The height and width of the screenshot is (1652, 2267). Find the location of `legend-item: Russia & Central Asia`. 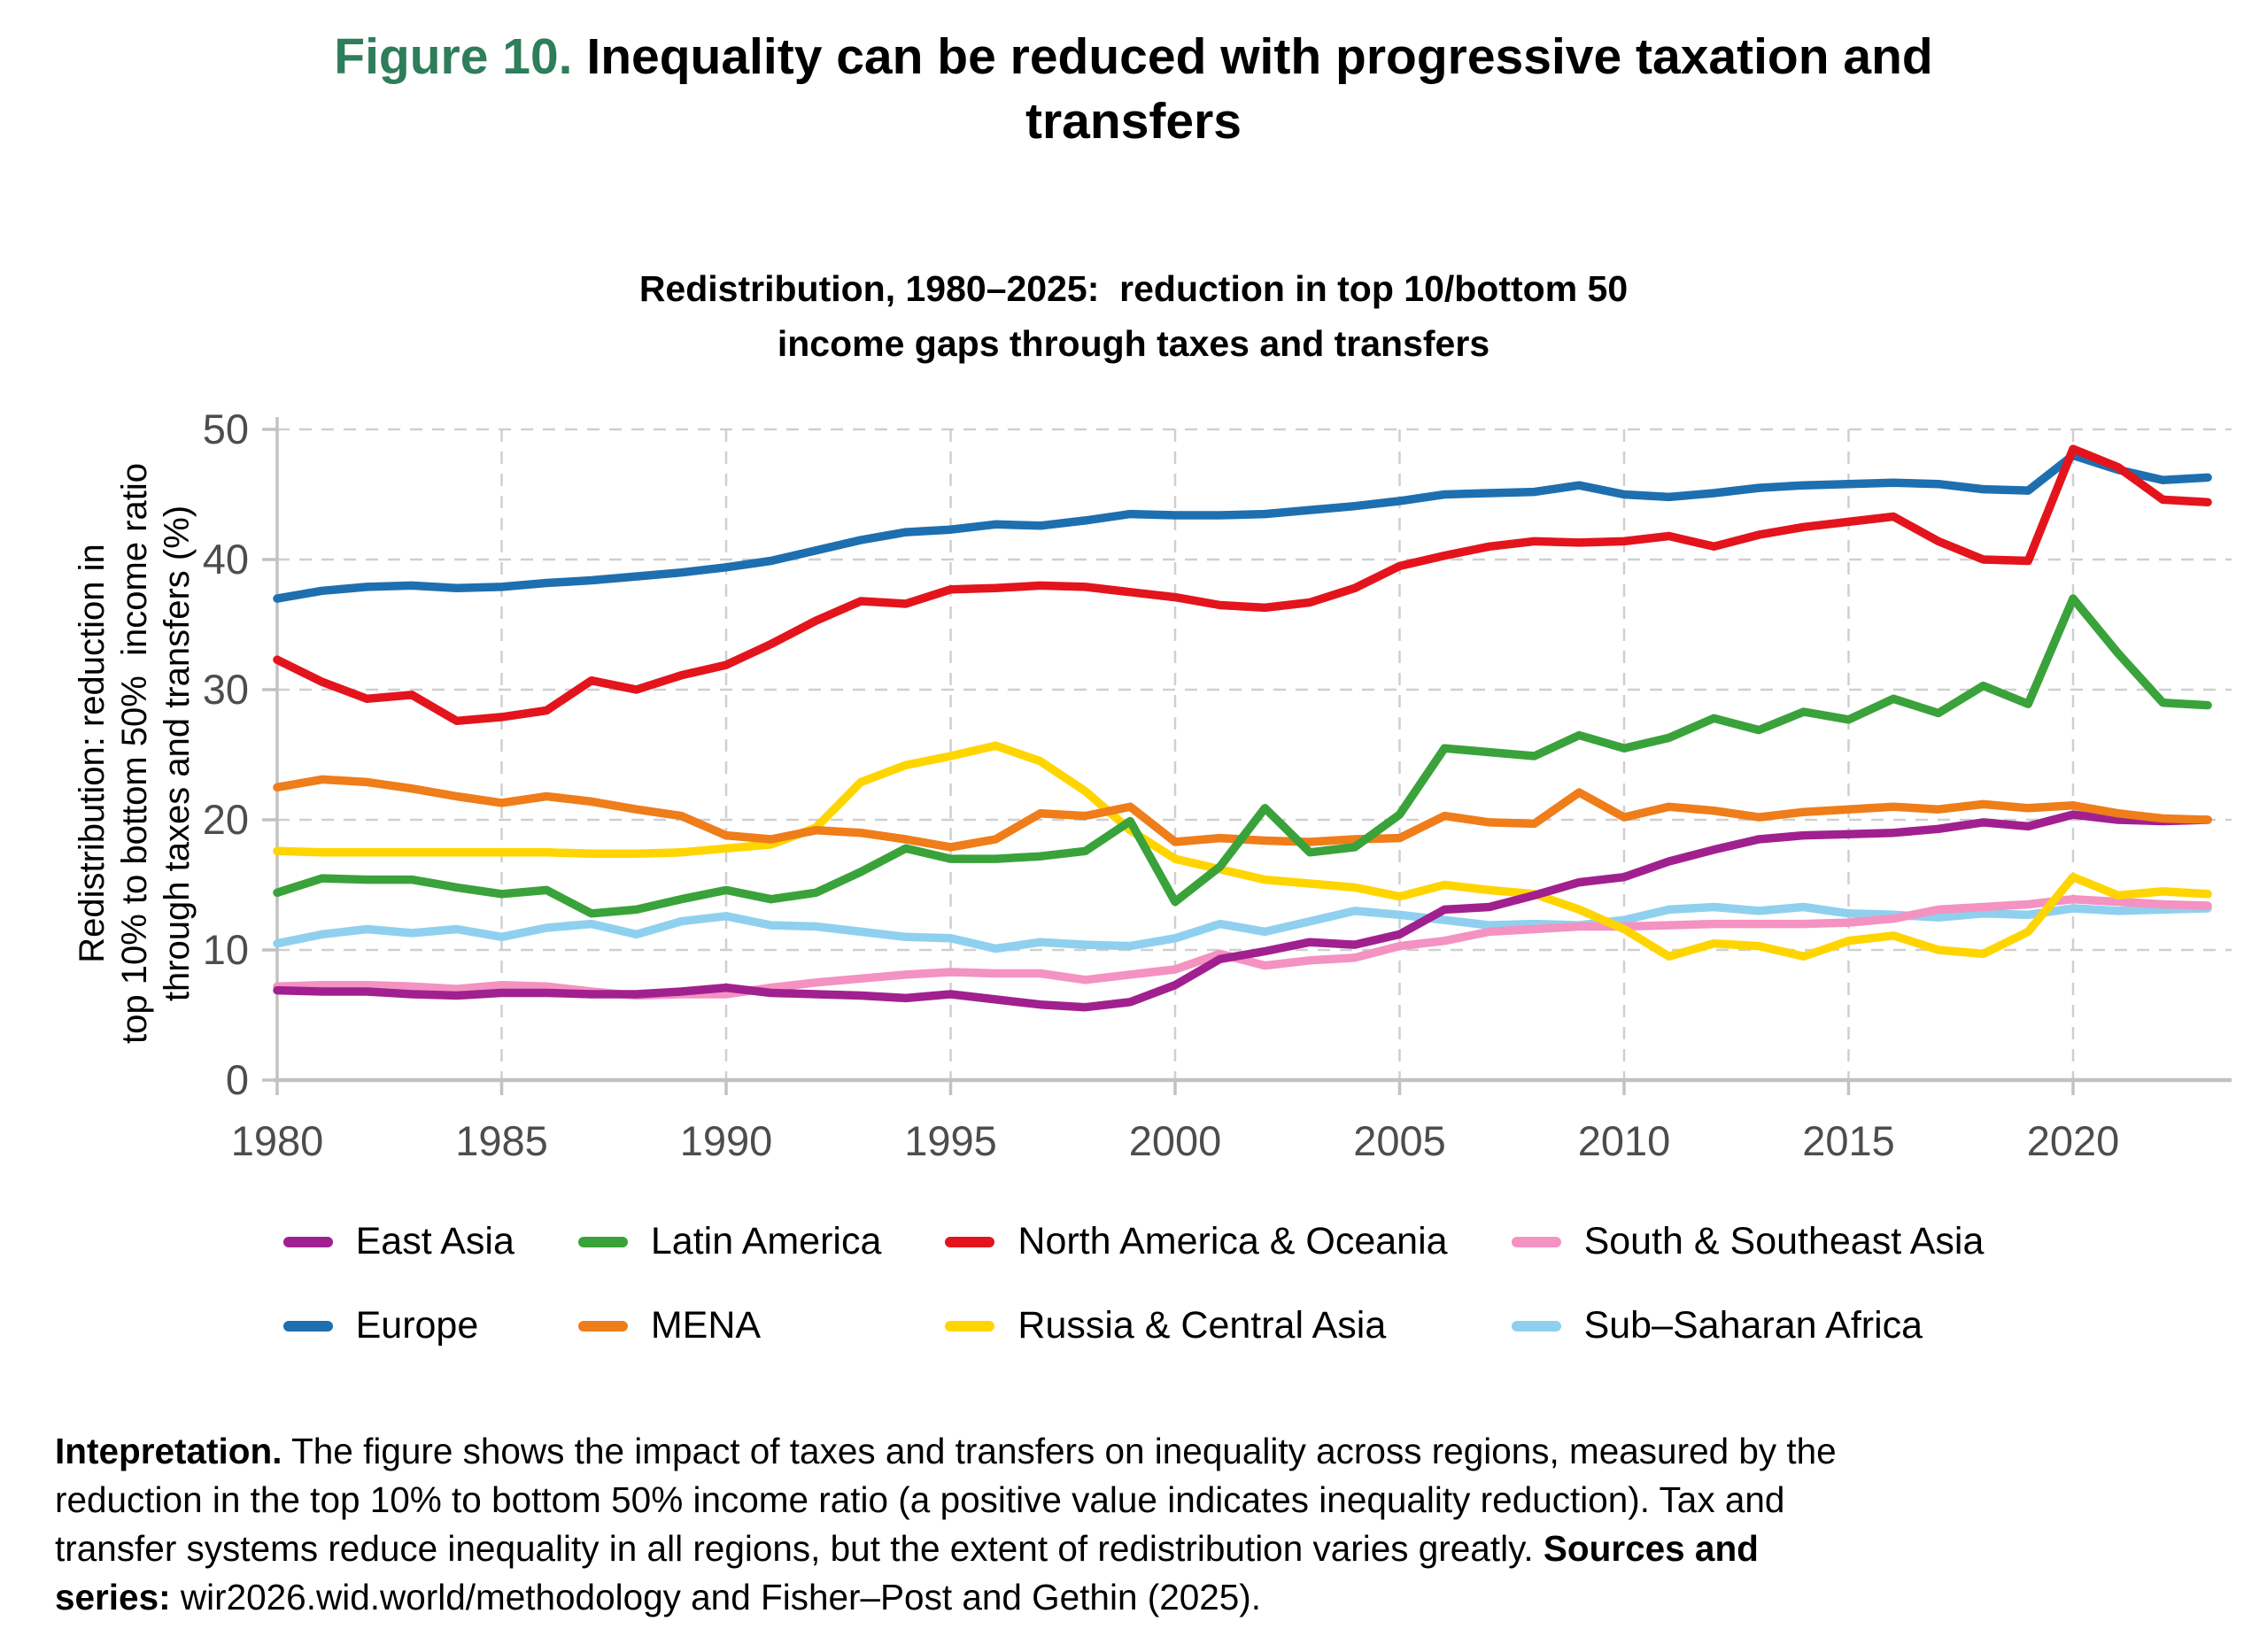

legend-item: Russia & Central Asia is located at coordinates (1196, 1325).